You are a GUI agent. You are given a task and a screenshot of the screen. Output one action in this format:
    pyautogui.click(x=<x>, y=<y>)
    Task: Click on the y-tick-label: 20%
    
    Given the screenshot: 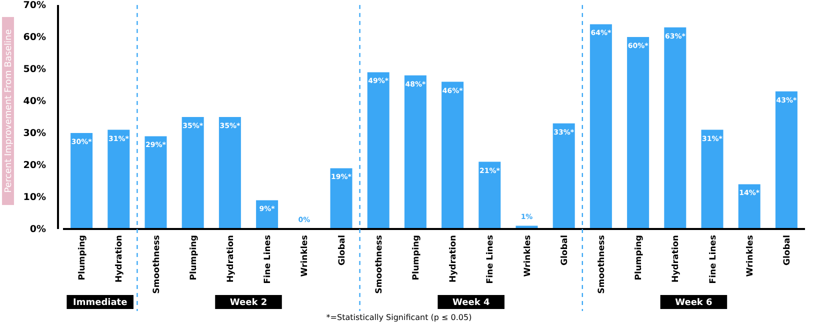 What is the action you would take?
    pyautogui.click(x=34, y=165)
    